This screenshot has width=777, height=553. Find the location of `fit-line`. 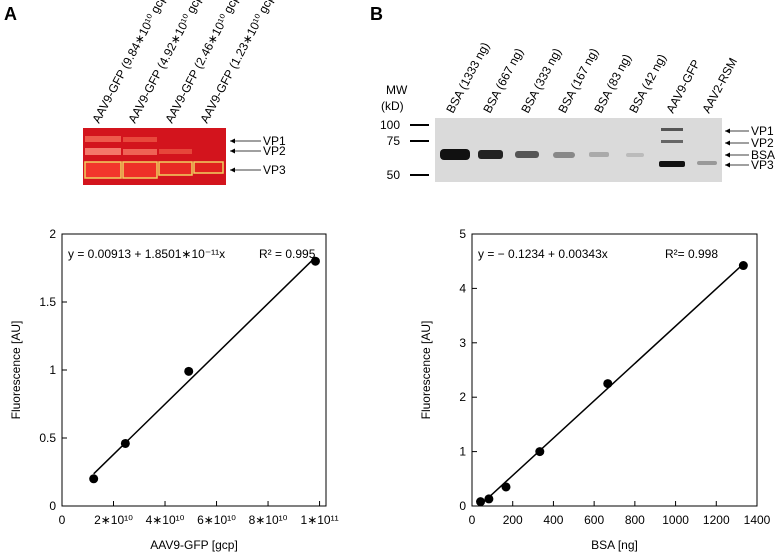

fit-line is located at coordinates (204, 365).